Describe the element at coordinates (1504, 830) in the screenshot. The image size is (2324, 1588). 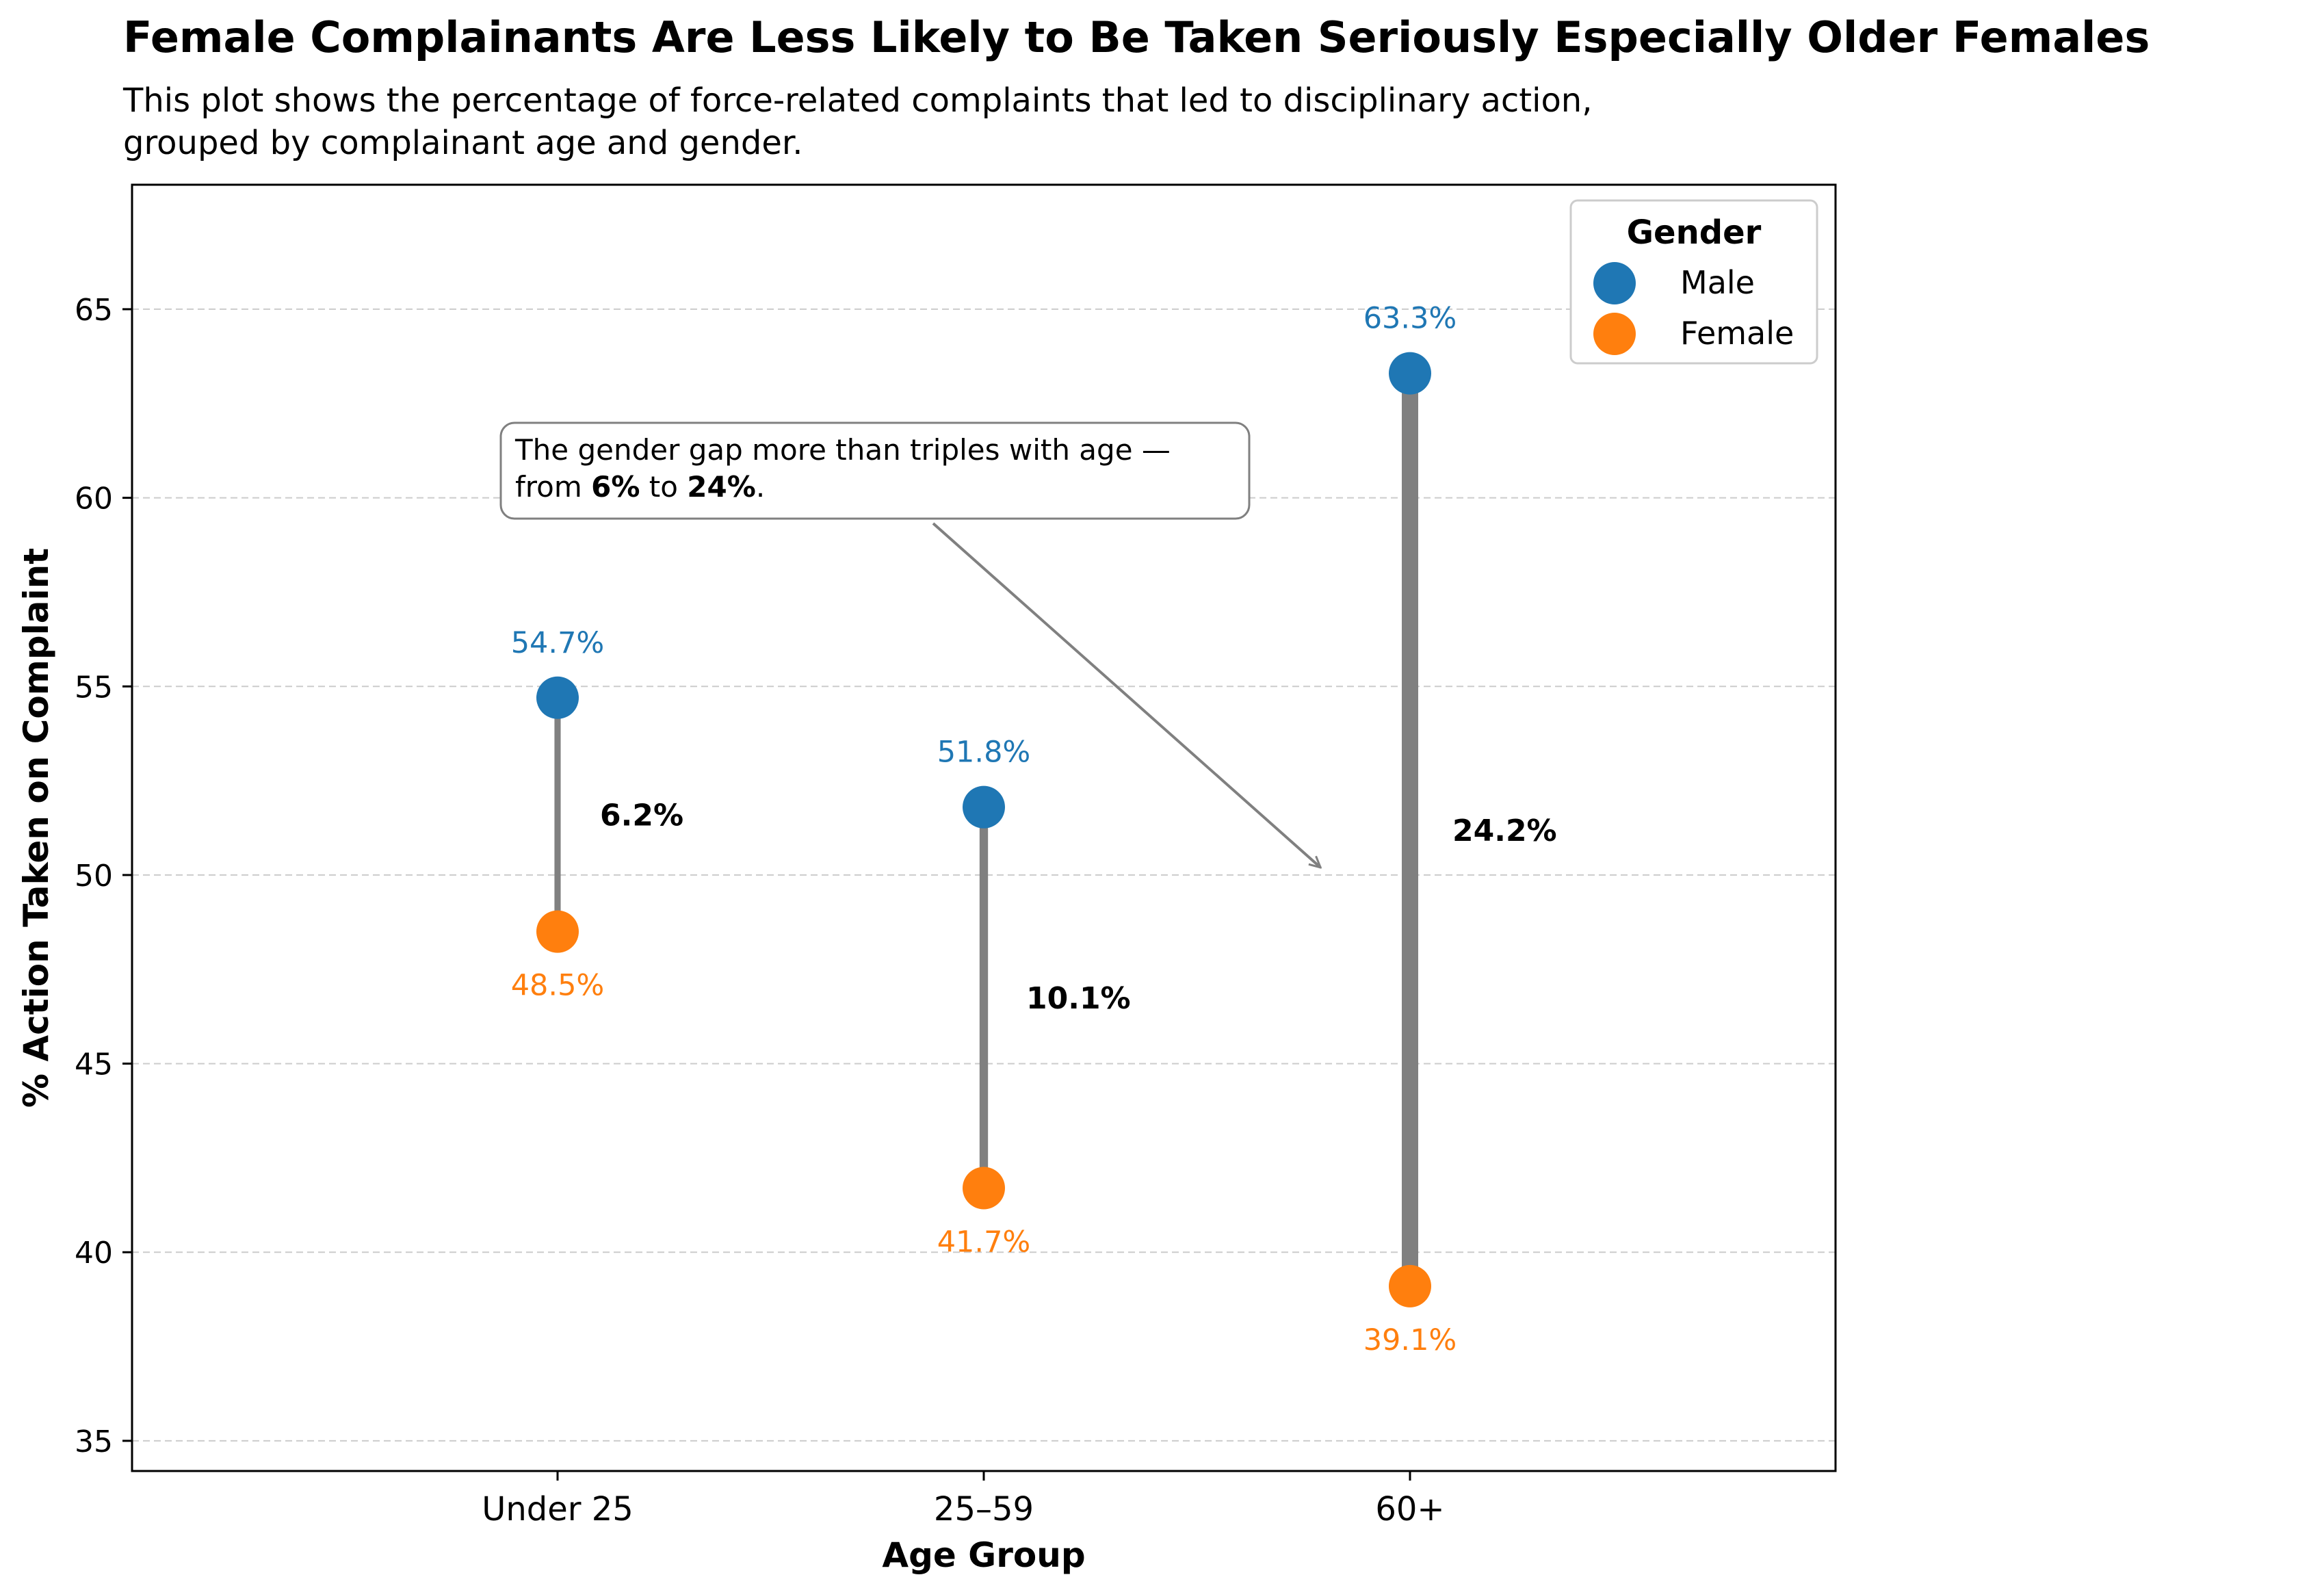
I see `gap-label: 24.2%` at that location.